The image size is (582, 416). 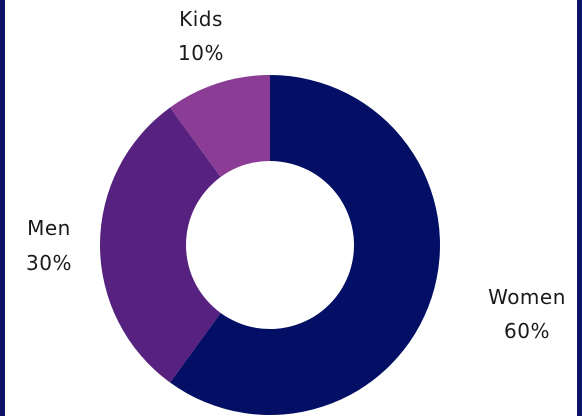 I want to click on slice-label-kids: Kids, so click(x=201, y=19).